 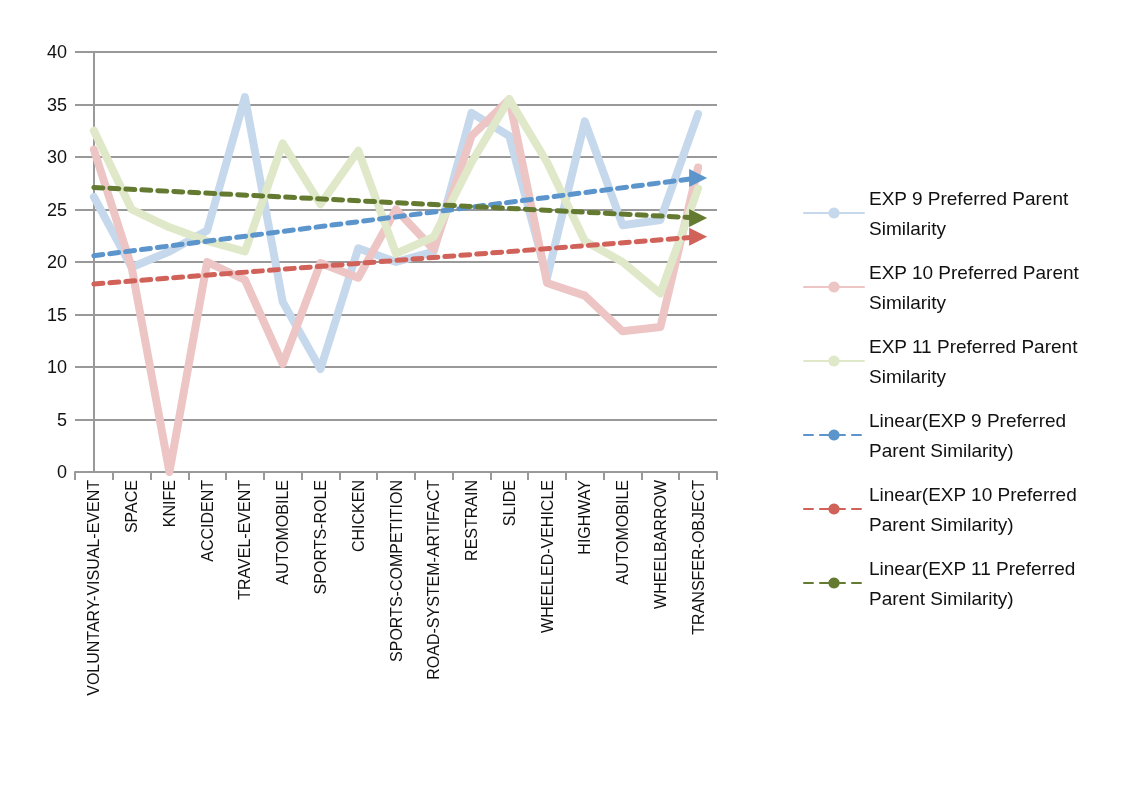 What do you see at coordinates (56, 52) in the screenshot?
I see `y-tick-label: 40` at bounding box center [56, 52].